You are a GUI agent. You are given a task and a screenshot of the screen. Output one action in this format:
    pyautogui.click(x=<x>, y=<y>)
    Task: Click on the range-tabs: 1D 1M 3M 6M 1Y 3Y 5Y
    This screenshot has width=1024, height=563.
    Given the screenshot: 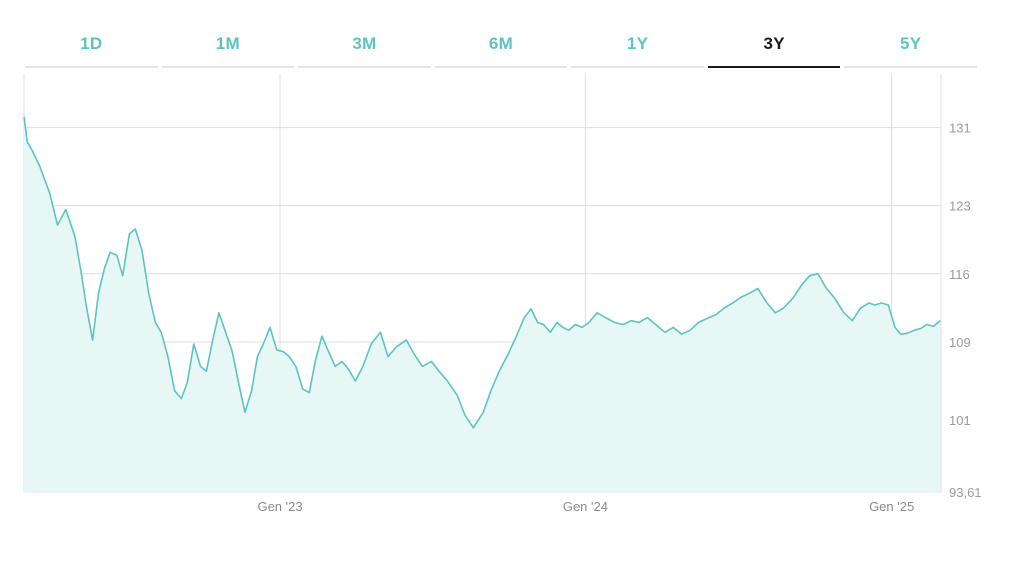 What is the action you would take?
    pyautogui.click(x=501, y=49)
    